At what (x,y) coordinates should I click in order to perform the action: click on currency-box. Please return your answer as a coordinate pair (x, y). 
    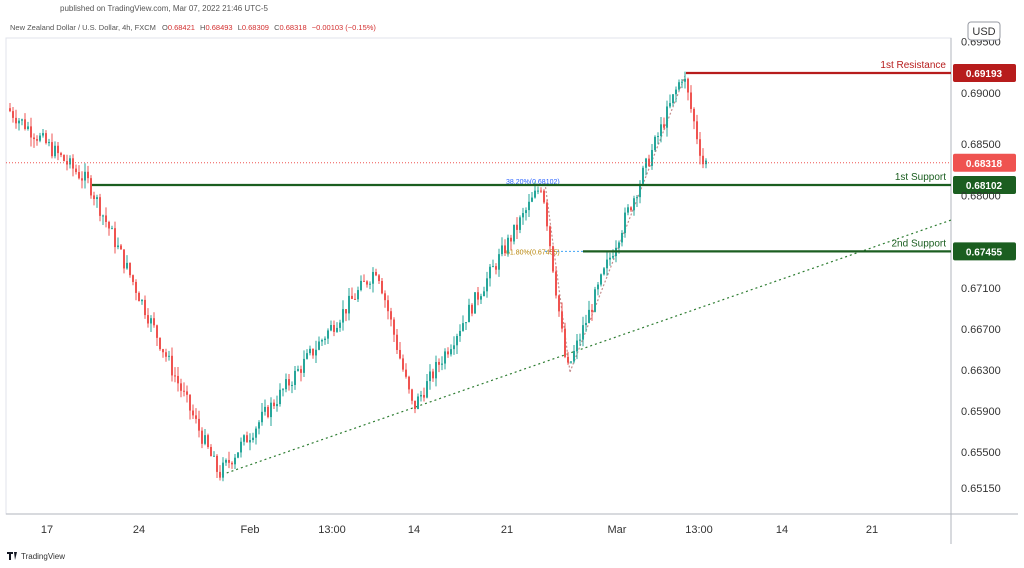
    Looking at the image, I should click on (984, 31).